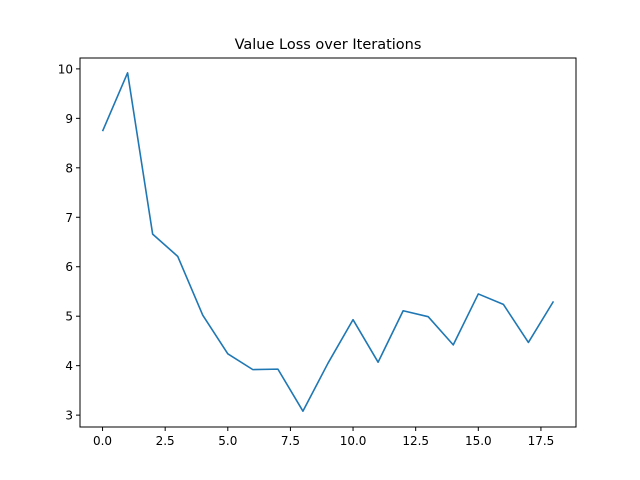  I want to click on x-tick-label: 0.0, so click(102, 441).